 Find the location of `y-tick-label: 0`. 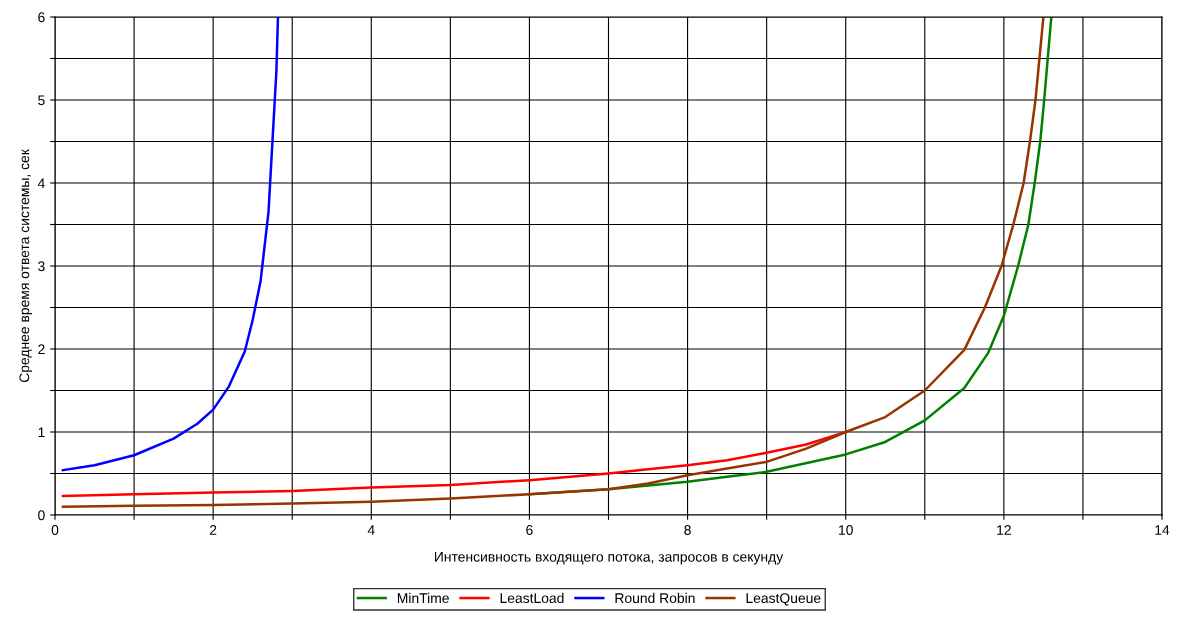

y-tick-label: 0 is located at coordinates (41, 515).